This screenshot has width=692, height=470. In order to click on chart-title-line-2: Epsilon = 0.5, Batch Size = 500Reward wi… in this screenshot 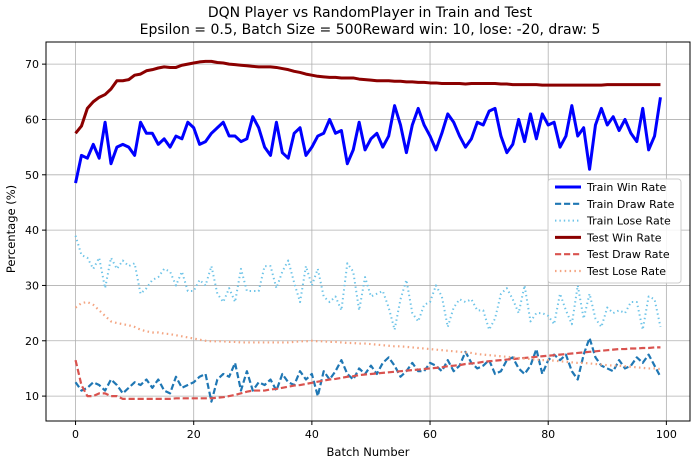, I will do `click(370, 30)`.